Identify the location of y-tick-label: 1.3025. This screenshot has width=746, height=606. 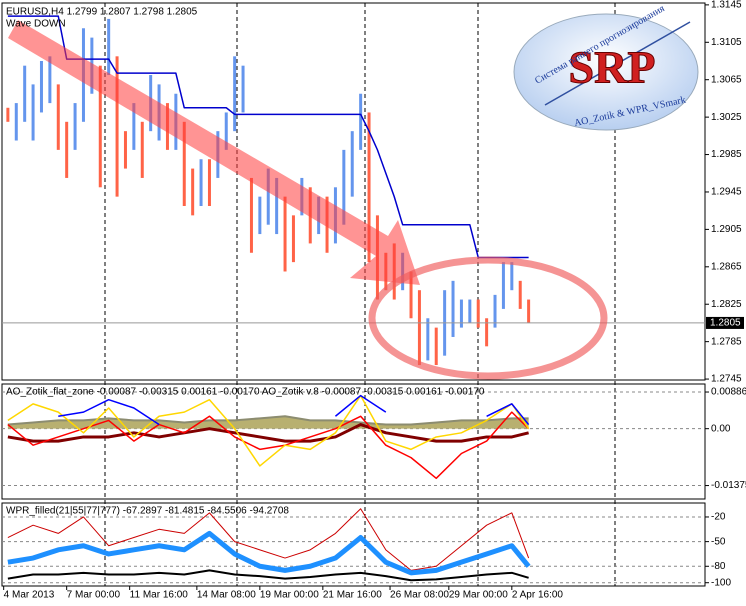
(726, 117).